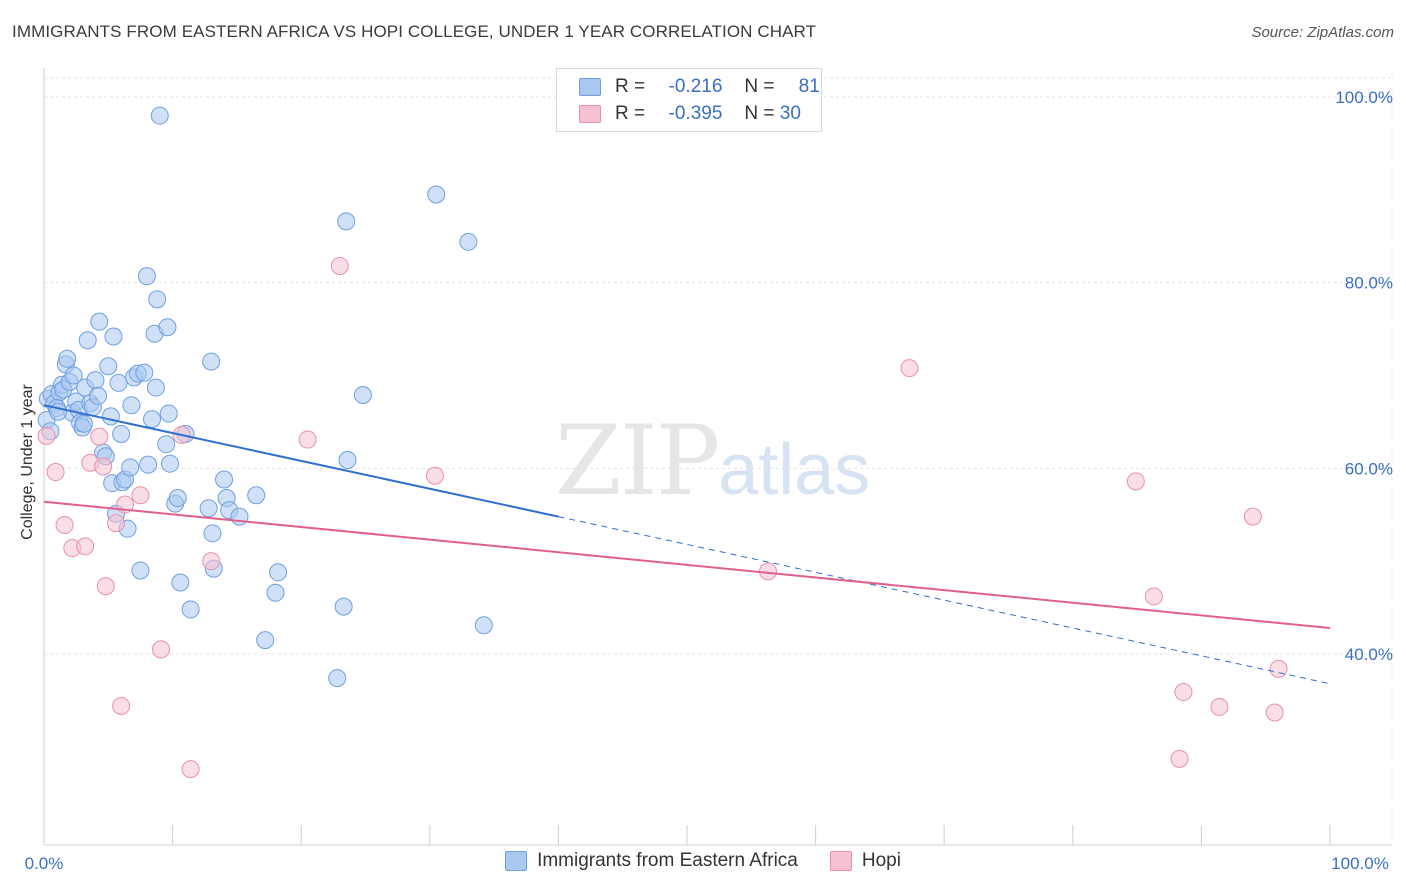 Image resolution: width=1406 pixels, height=892 pixels. I want to click on y-tick-label: 40.0%, so click(1369, 654).